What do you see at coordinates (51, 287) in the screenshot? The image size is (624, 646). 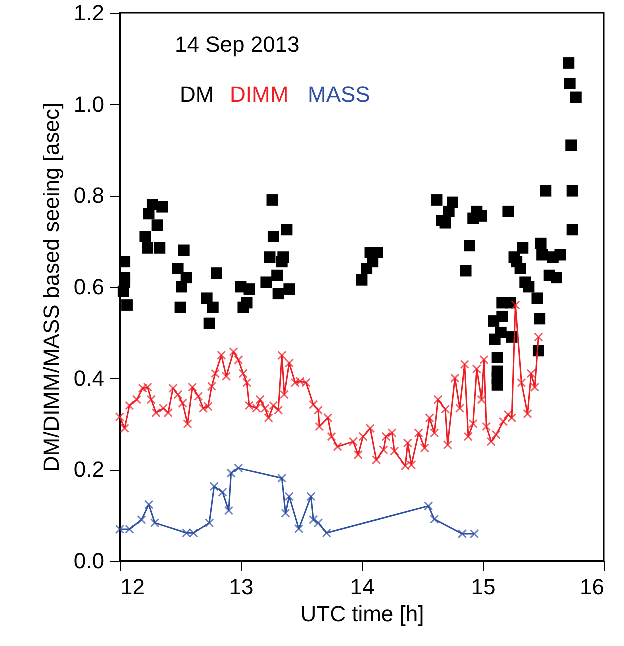 I see `y-axis-title: DM/DIMM/MASS based seeing [asec]` at bounding box center [51, 287].